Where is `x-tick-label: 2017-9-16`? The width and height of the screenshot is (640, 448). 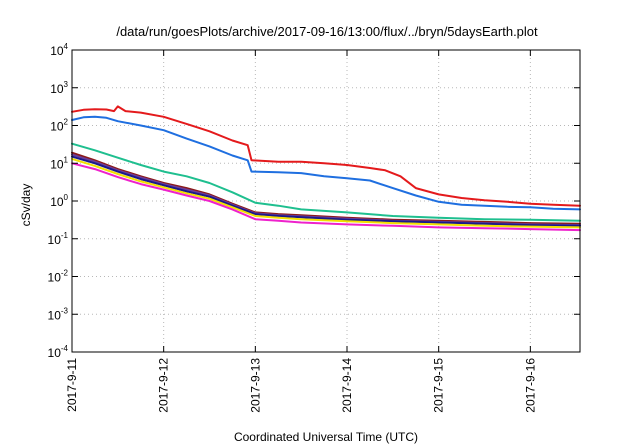 x-tick-label: 2017-9-16 is located at coordinates (530, 385).